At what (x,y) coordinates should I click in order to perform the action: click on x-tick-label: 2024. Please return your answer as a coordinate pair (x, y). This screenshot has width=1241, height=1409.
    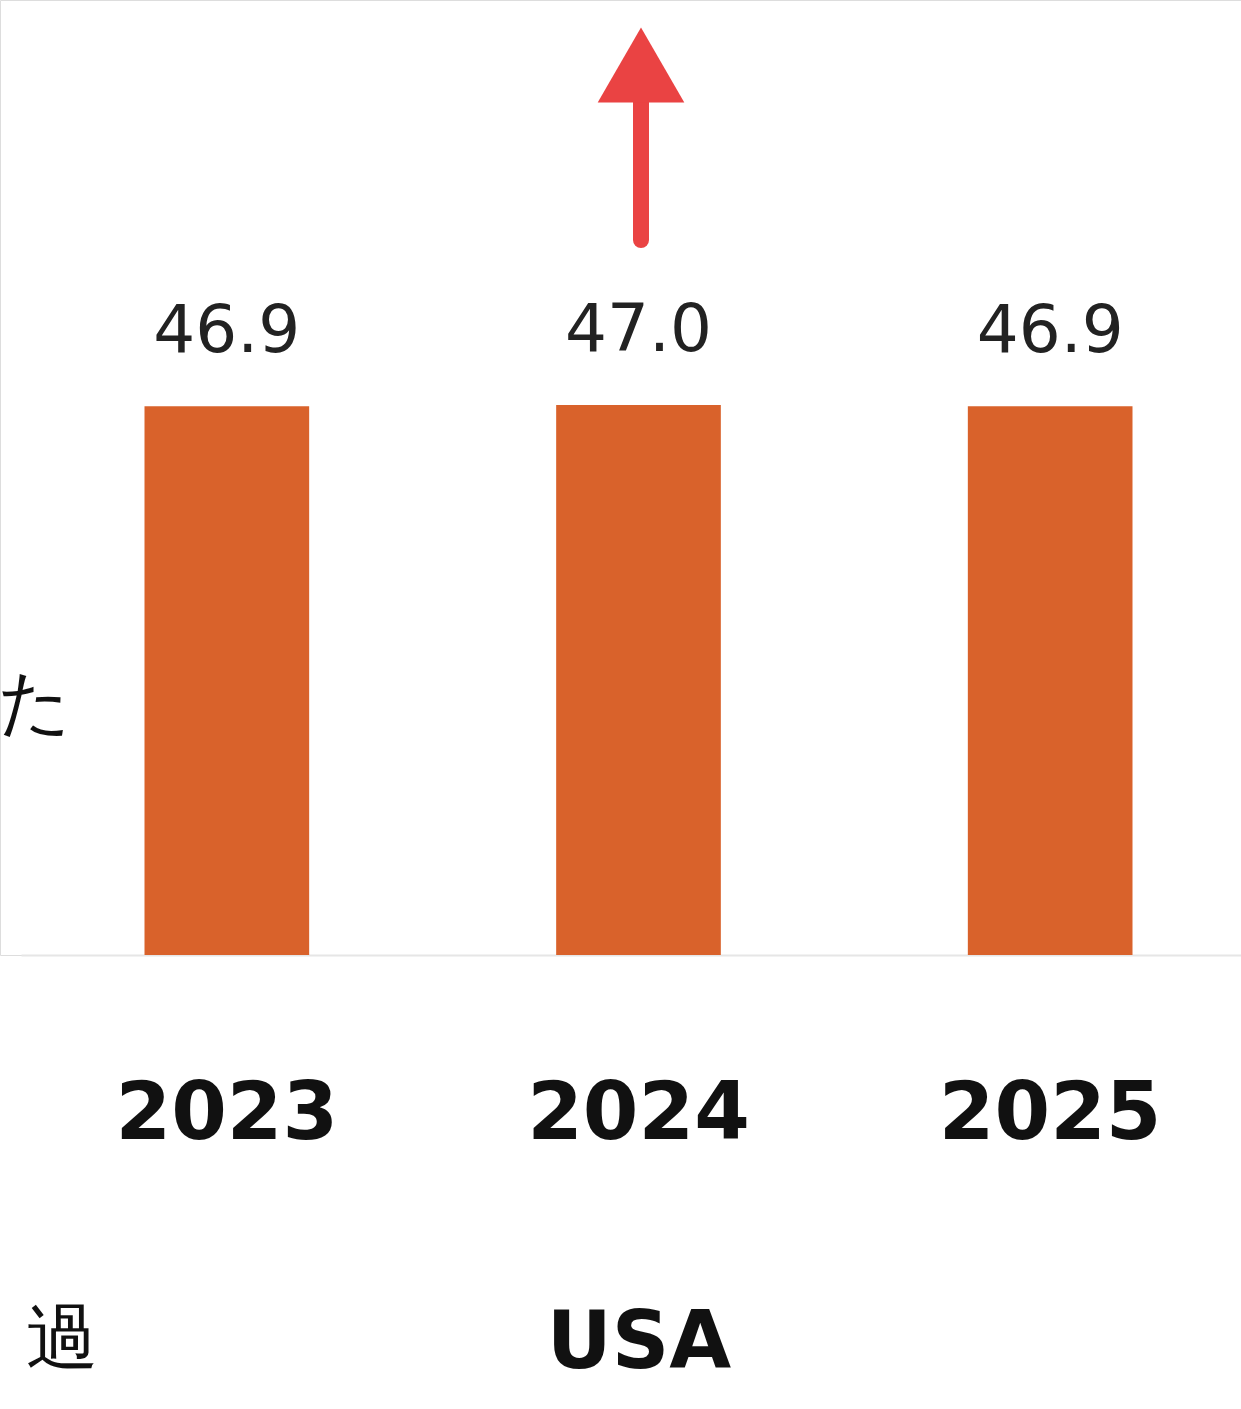
    Looking at the image, I should click on (638, 1111).